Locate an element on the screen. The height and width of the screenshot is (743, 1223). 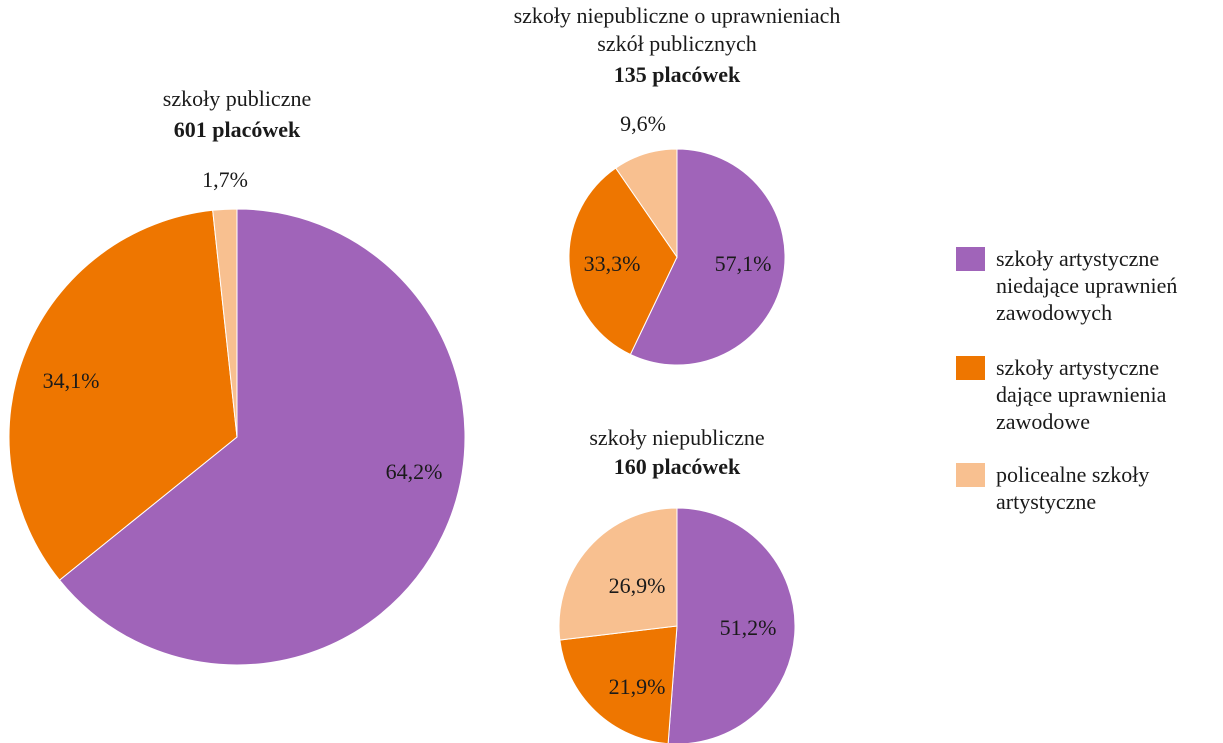
slice-label: 51,2% is located at coordinates (748, 627).